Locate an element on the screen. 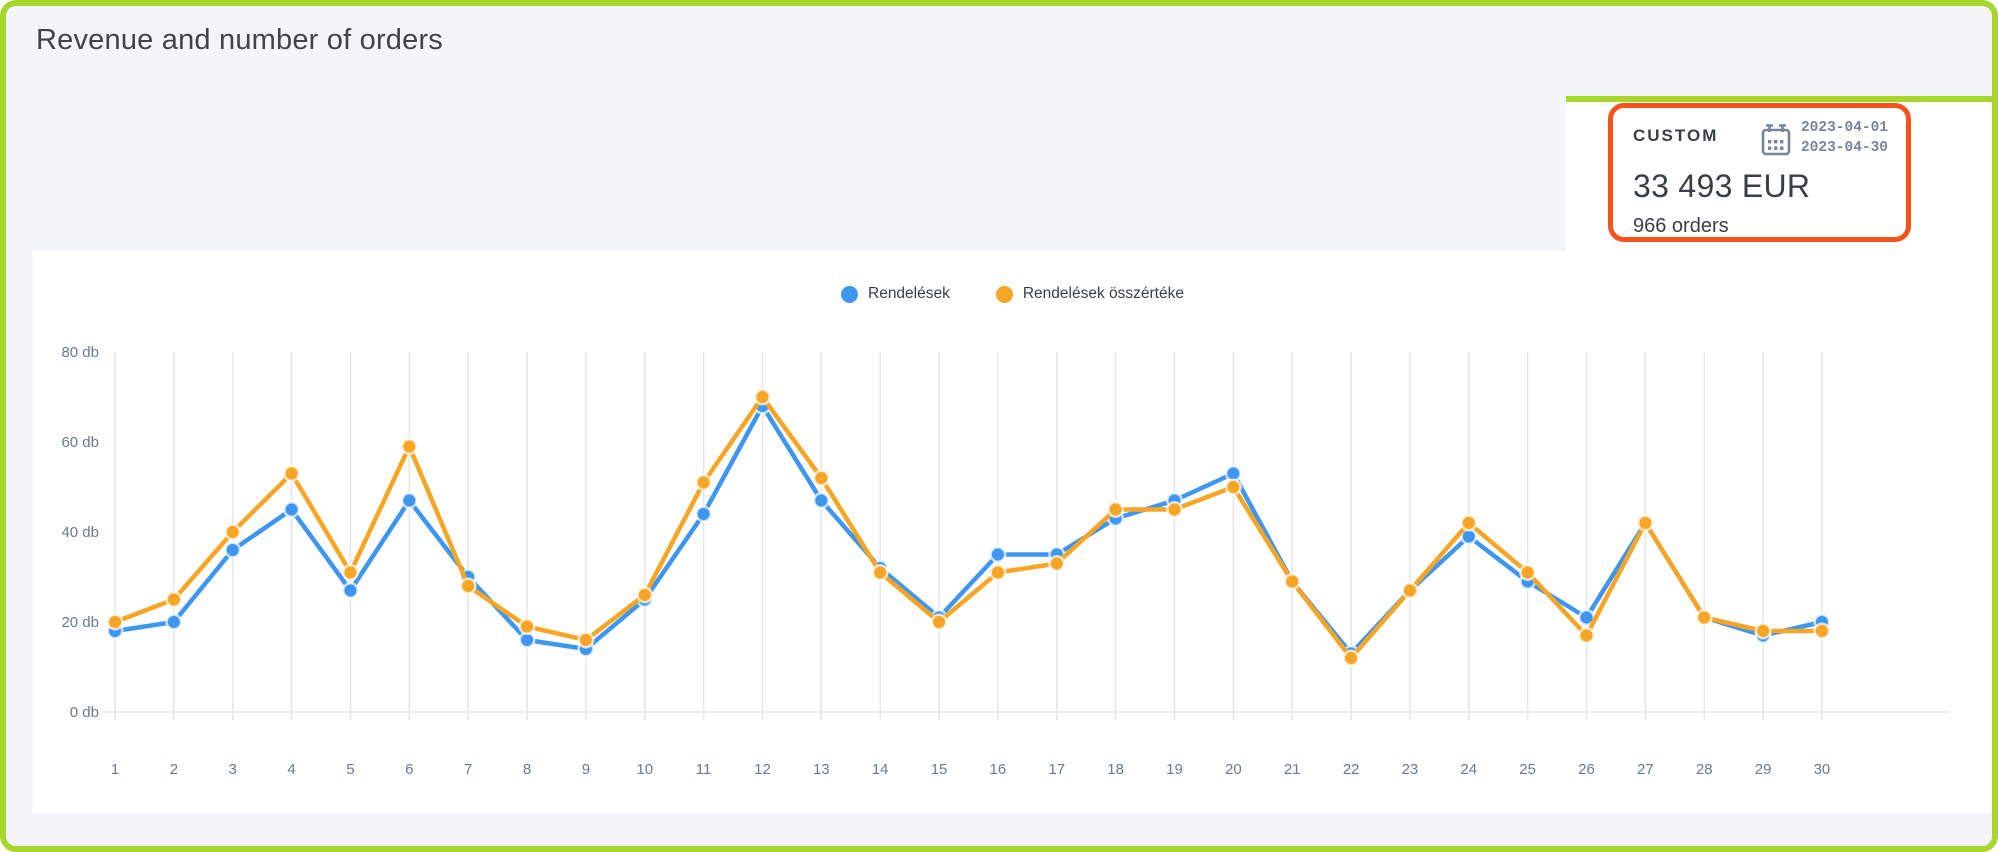  range-right: 2023-04-01 2023-04-30 is located at coordinates (1823, 138).